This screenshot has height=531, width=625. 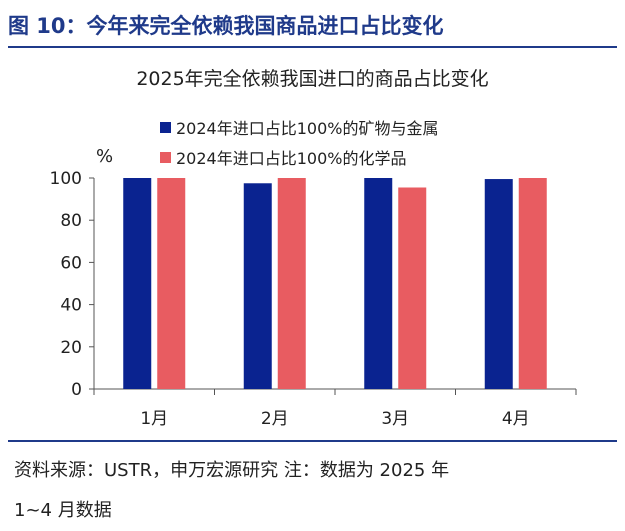 I want to click on chart-legend: 2024年进口占比100%的矿物与金属 2024年进口占比100%的化学品, so click(x=299, y=142).